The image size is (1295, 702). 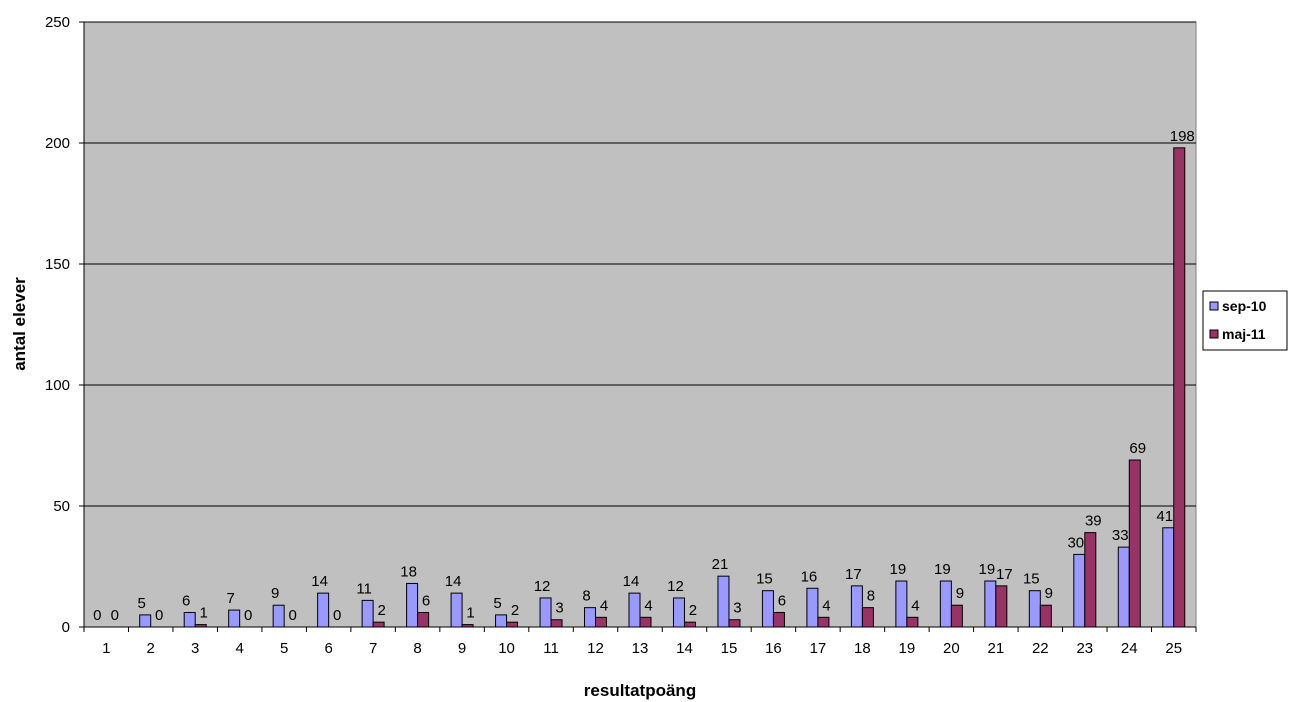 What do you see at coordinates (453, 581) in the screenshot?
I see `data-label-sep-10-9: 14` at bounding box center [453, 581].